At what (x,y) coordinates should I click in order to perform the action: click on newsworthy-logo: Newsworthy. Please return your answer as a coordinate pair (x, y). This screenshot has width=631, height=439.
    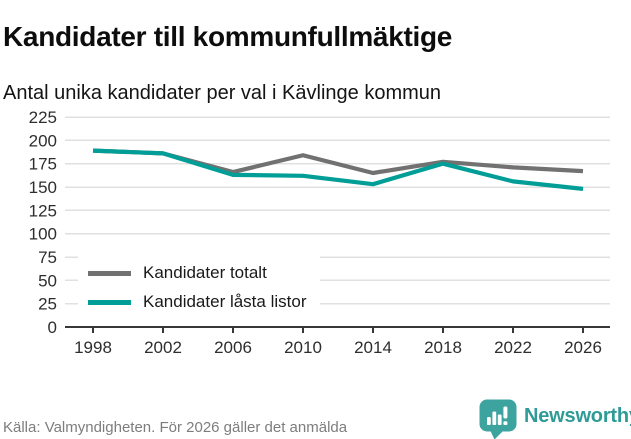
    Looking at the image, I should click on (554, 418).